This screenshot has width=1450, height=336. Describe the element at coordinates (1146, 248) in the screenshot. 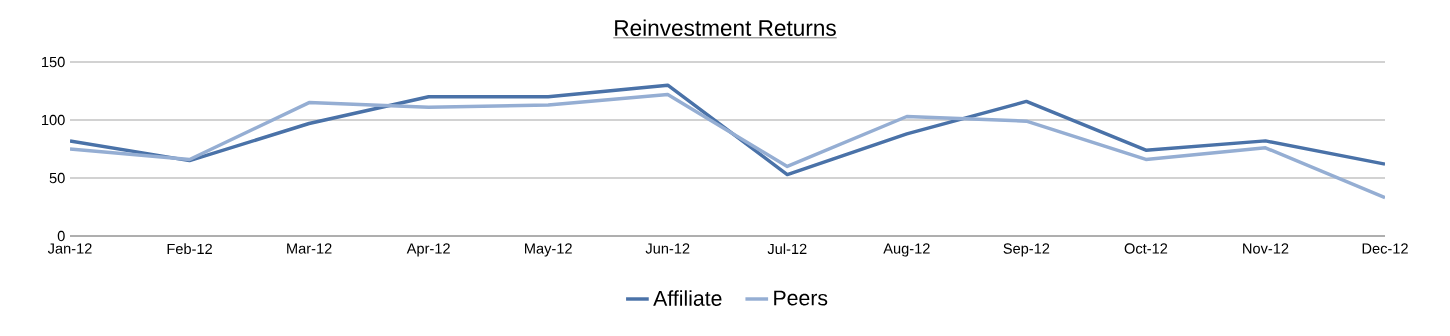

I see `x-tick-label: Oct-12` at that location.